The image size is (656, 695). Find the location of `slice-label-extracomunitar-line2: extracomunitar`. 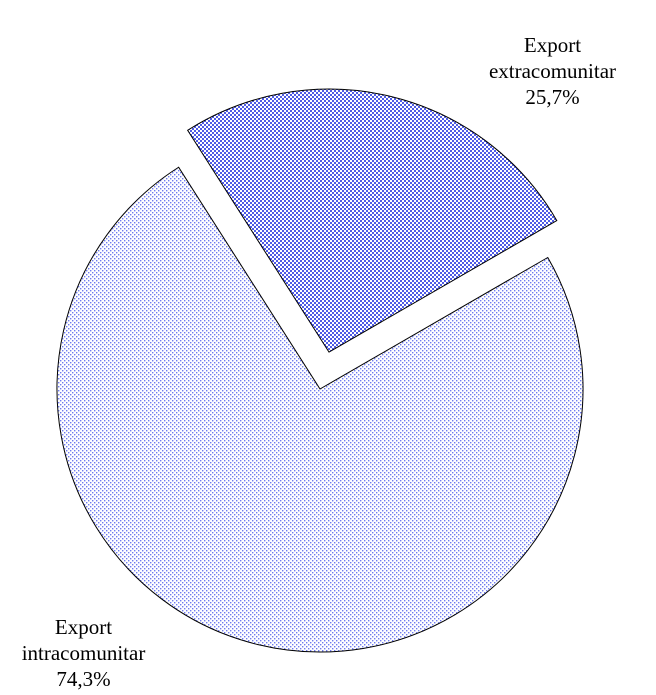

slice-label-extracomunitar-line2: extracomunitar is located at coordinates (552, 71).